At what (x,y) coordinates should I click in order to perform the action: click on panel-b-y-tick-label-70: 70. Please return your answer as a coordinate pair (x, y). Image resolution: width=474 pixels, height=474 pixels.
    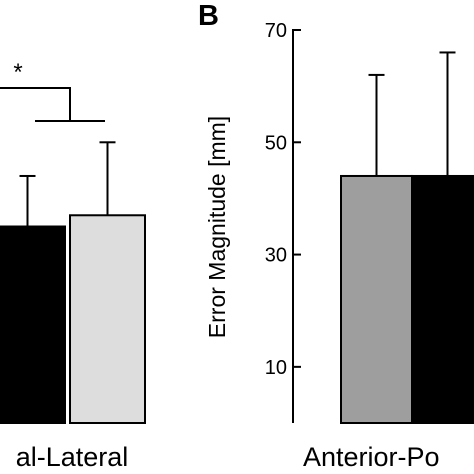
    Looking at the image, I should click on (276, 31).